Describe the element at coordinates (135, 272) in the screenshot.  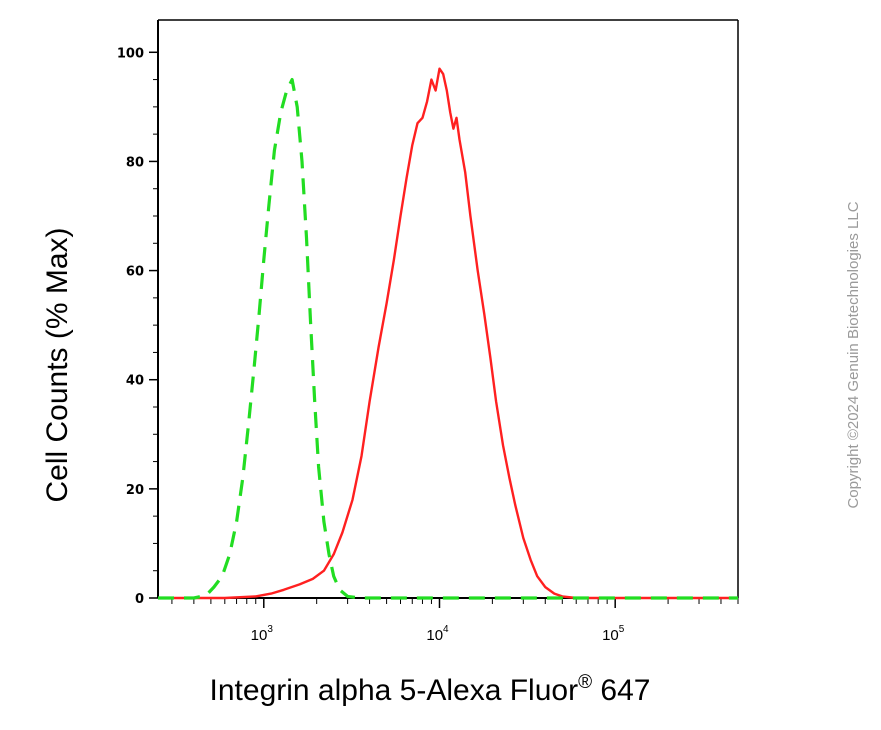
I see `y-tick-label: 60` at that location.